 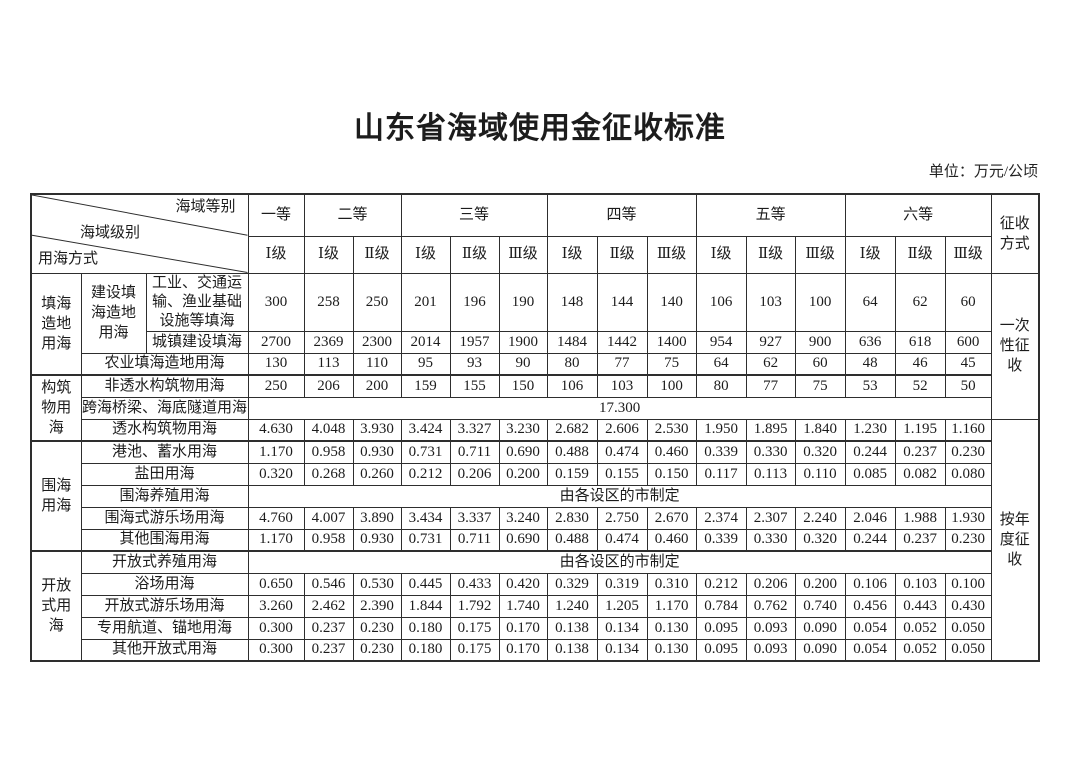 What do you see at coordinates (920, 386) in the screenshot?
I see `value-cell: 52` at bounding box center [920, 386].